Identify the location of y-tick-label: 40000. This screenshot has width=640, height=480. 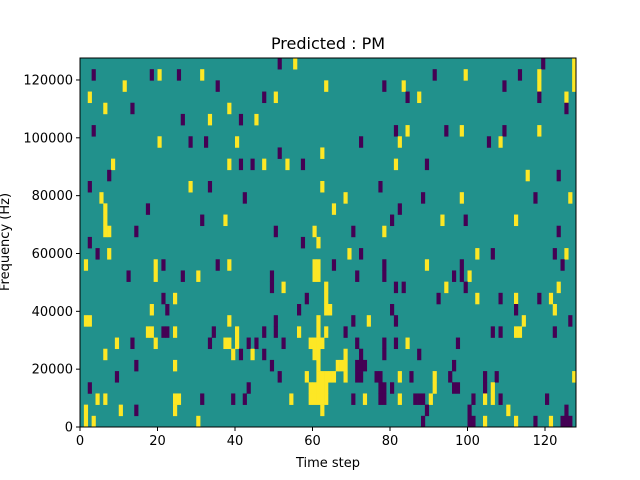
(52, 312).